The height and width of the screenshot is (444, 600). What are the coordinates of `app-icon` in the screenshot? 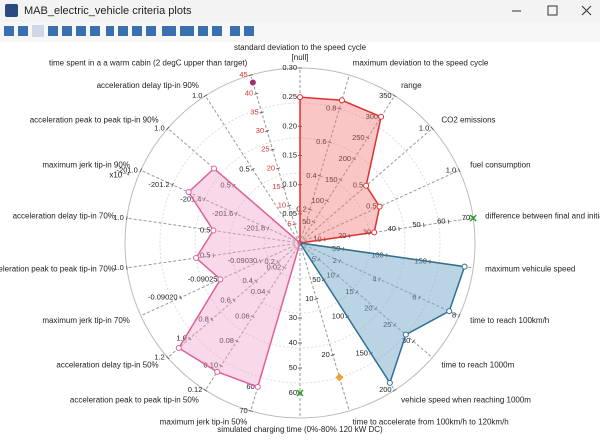 It's located at (11, 10).